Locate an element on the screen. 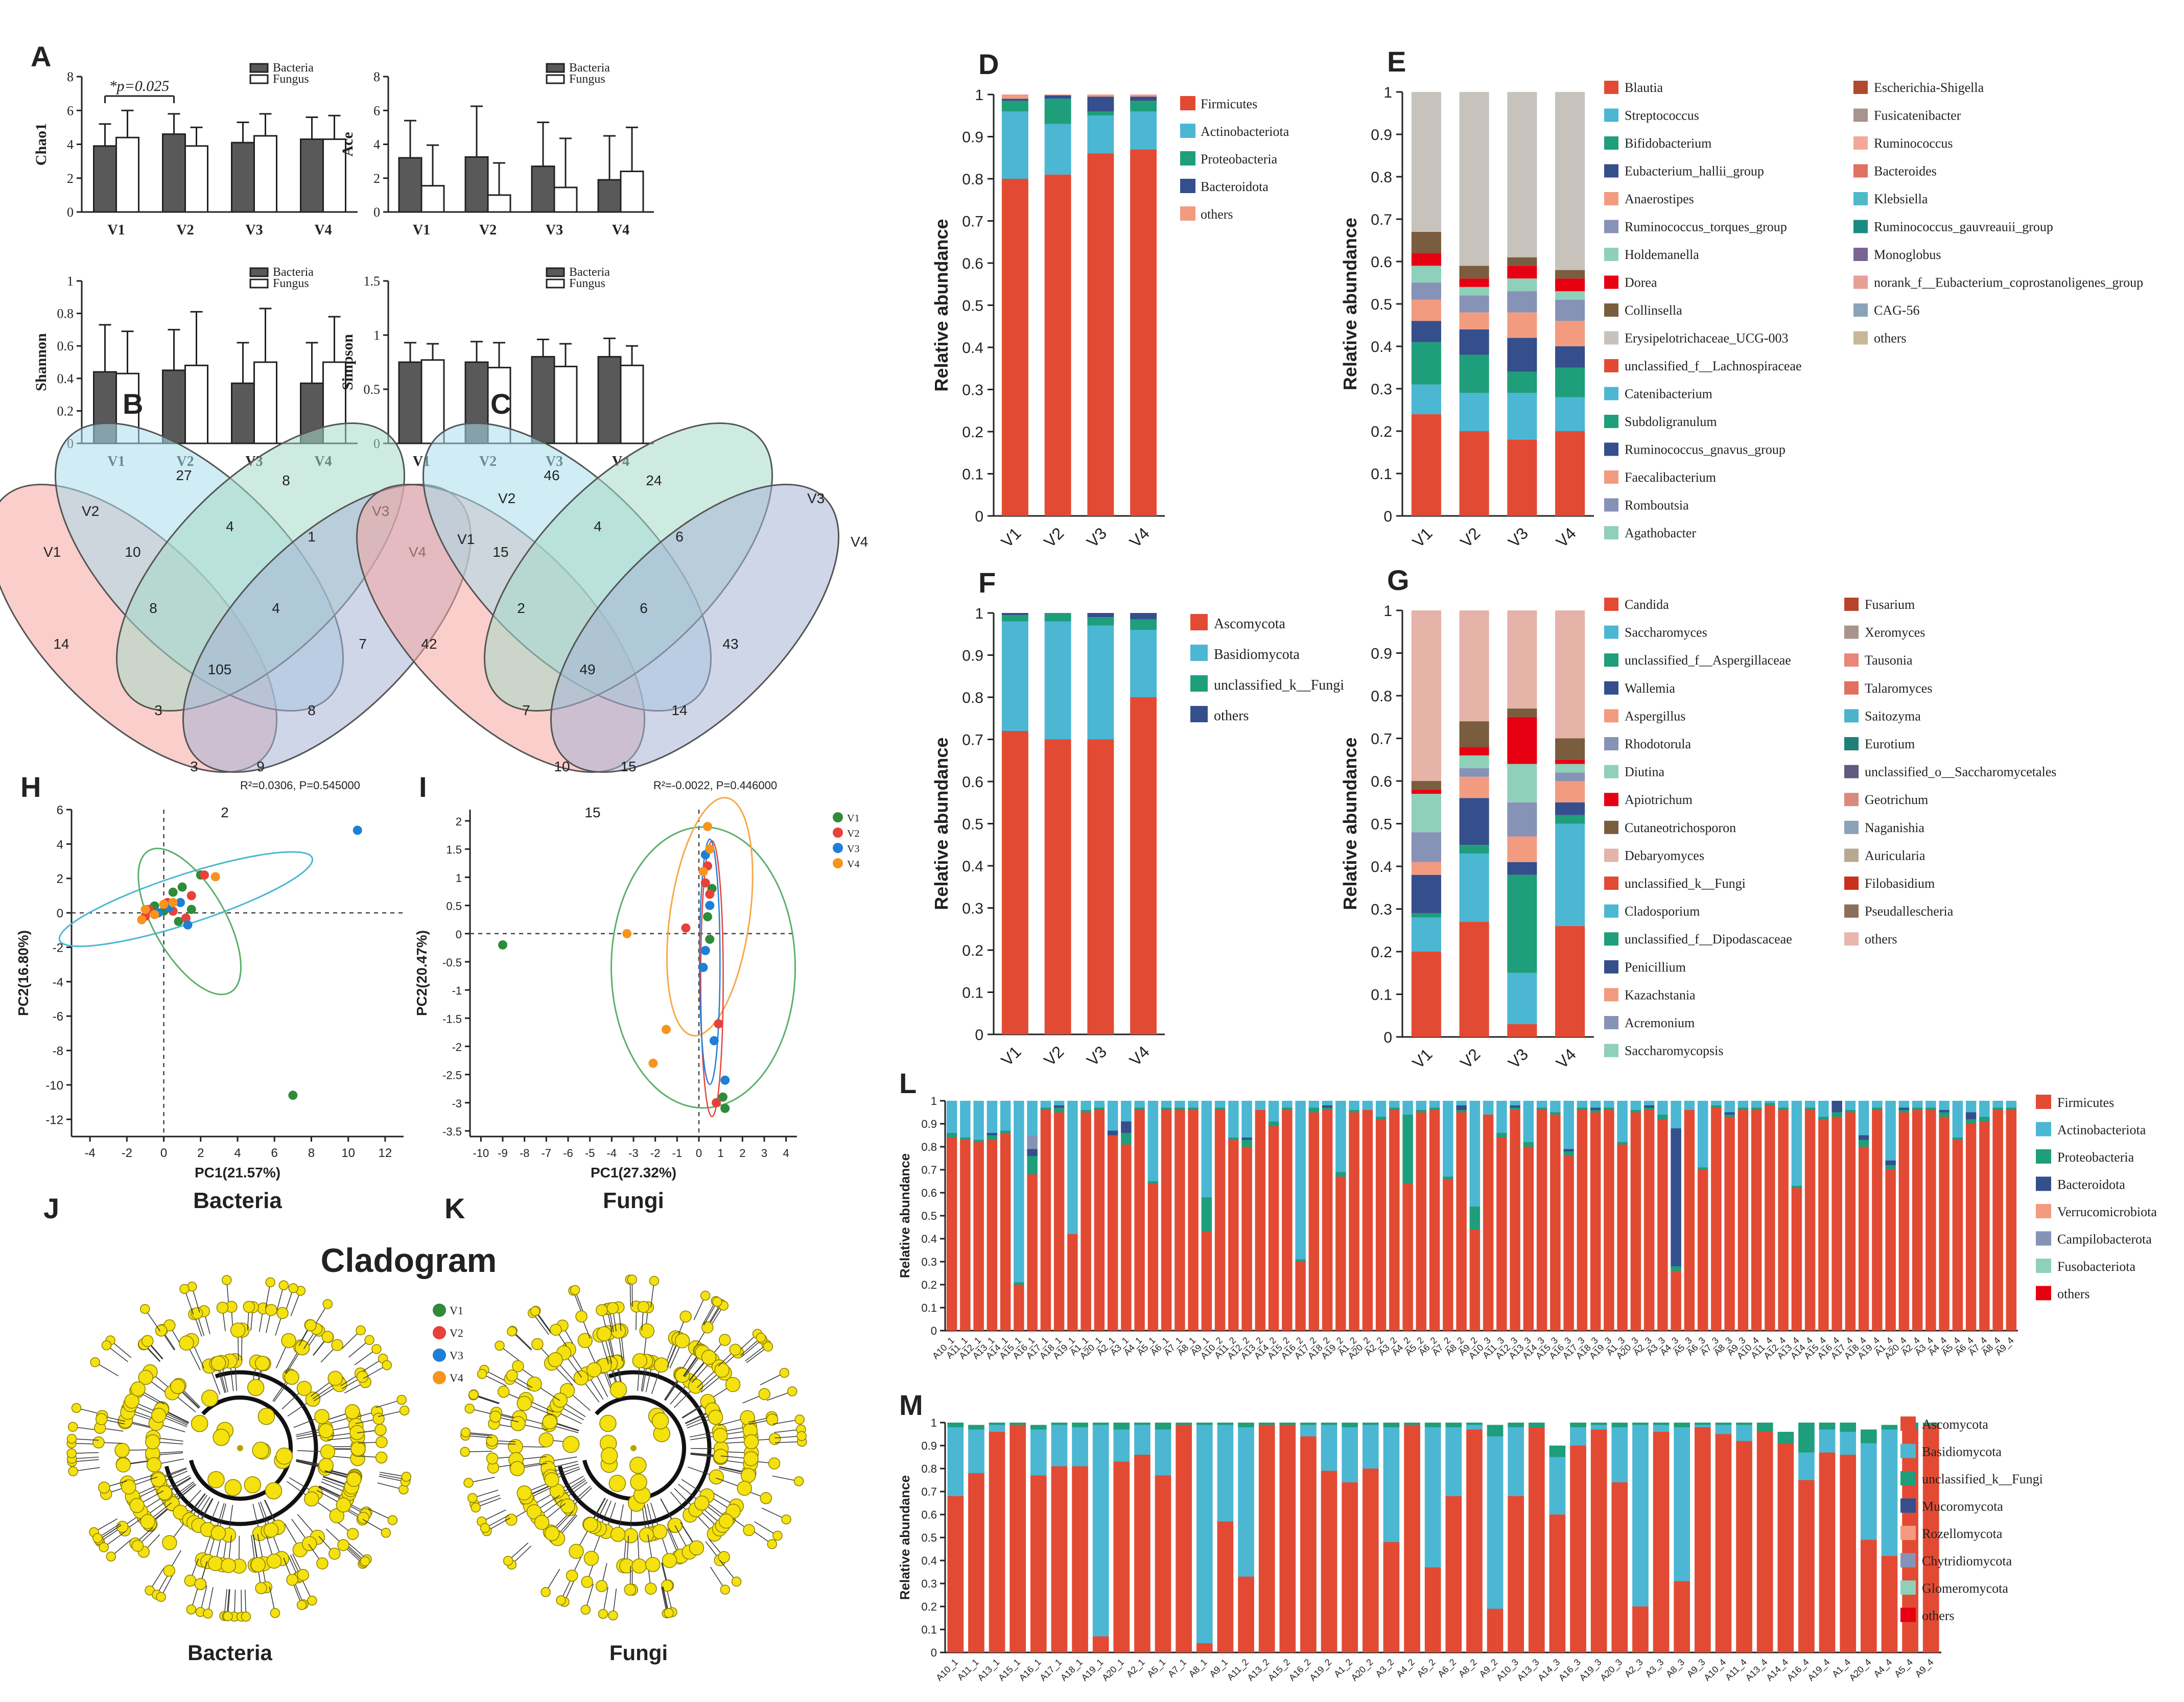  y-tick-label: 0.5 is located at coordinates (454, 906).